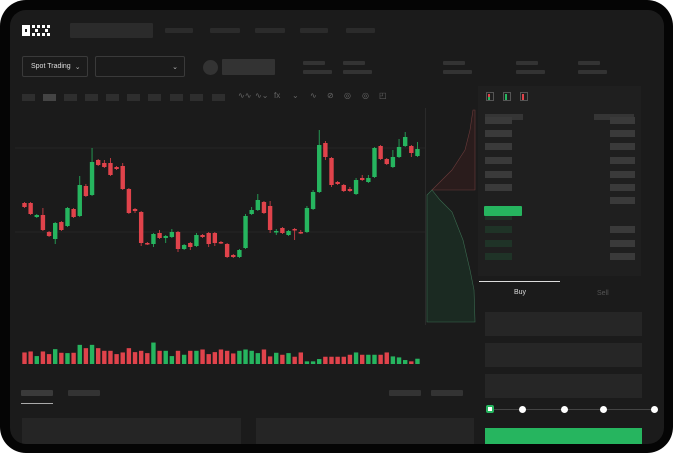 The width and height of the screenshot is (673, 453). I want to click on slider-handle, so click(490, 409).